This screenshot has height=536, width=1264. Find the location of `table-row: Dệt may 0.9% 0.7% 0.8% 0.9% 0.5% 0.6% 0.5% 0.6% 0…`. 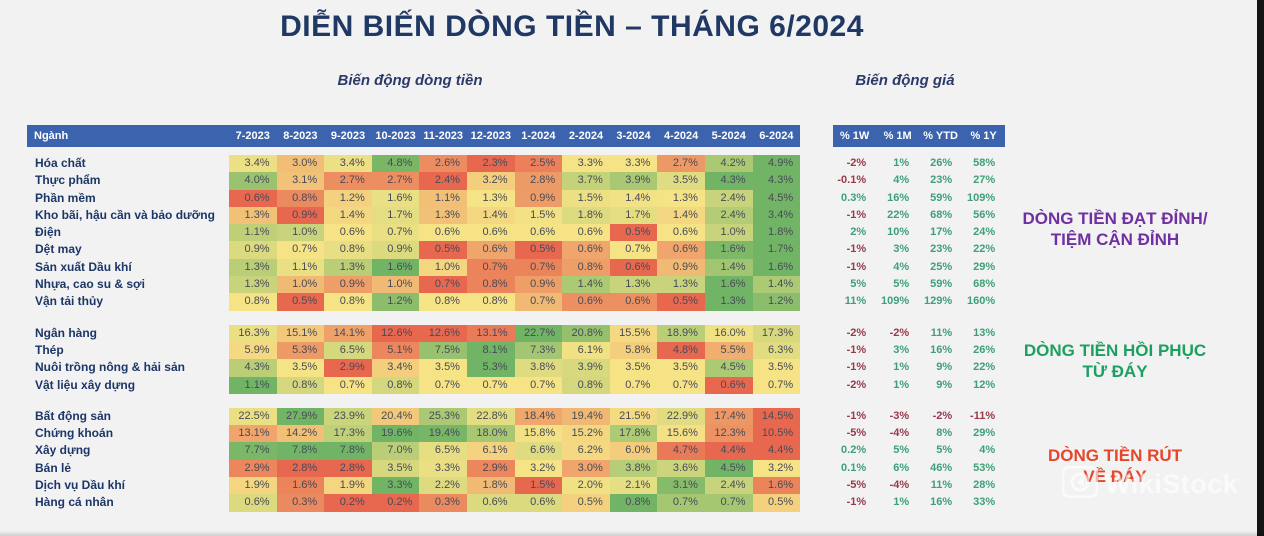

table-row: Dệt may 0.9% 0.7% 0.8% 0.9% 0.5% 0.6% 0.5% 0.6% 0… is located at coordinates (516, 250).